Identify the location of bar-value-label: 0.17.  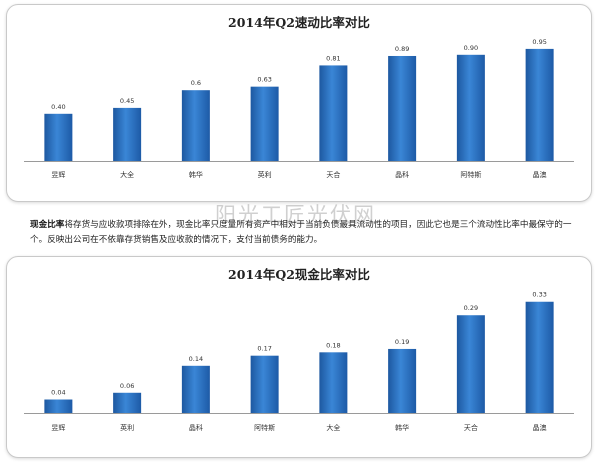
(264, 349).